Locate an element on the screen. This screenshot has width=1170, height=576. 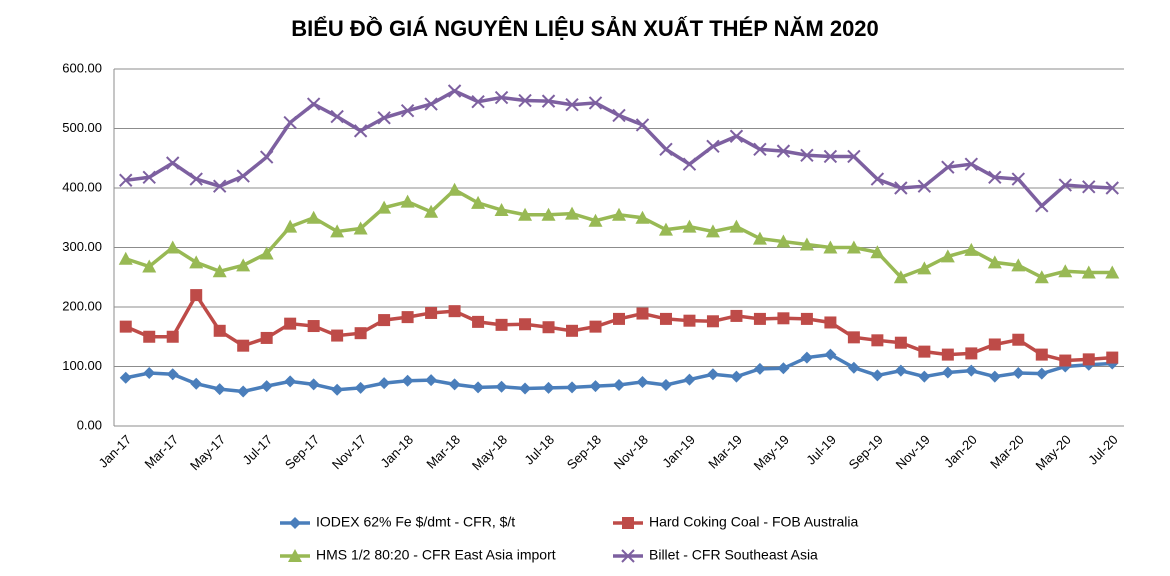
y-tick-label: 600.00 is located at coordinates (82, 67).